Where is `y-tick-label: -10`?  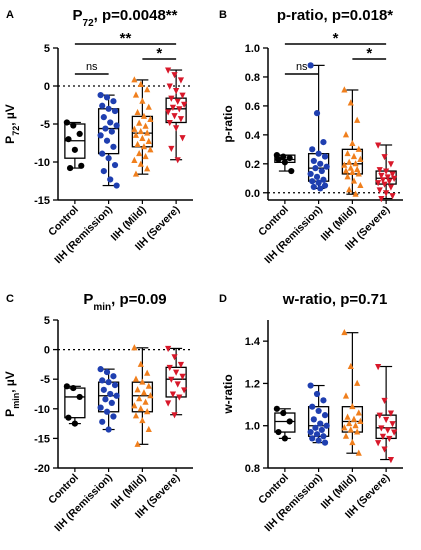 y-tick-label: -10 is located at coordinates (42, 410).